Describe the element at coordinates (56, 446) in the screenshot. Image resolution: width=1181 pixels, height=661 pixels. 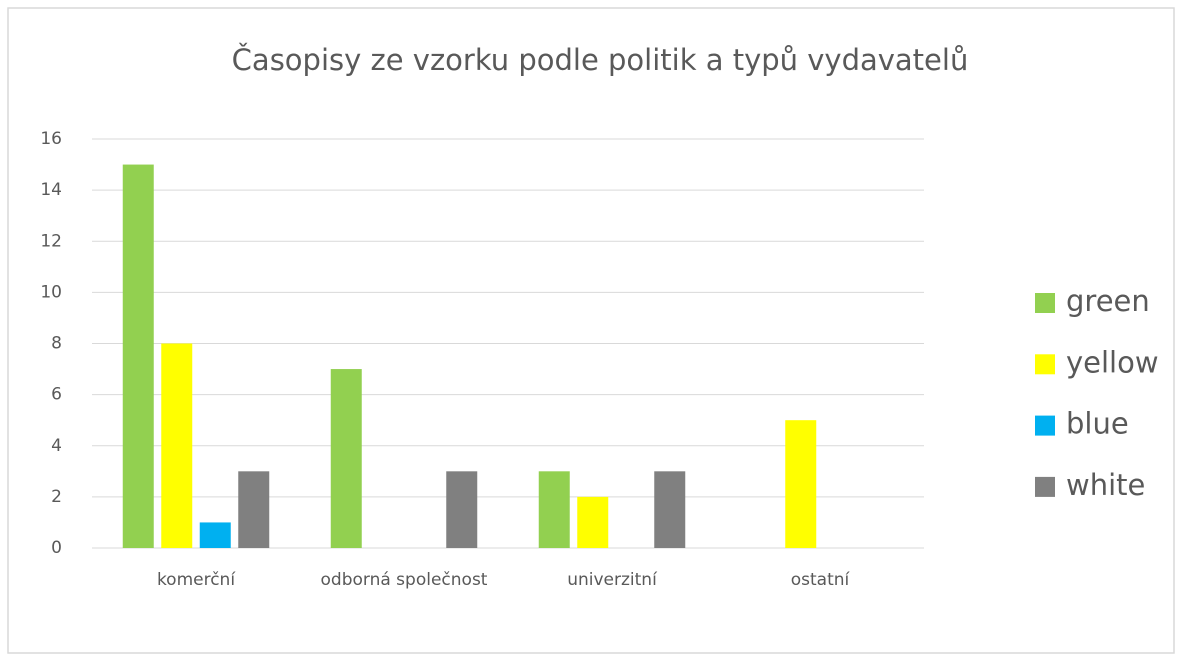
I see `y-tick-label: 4` at that location.